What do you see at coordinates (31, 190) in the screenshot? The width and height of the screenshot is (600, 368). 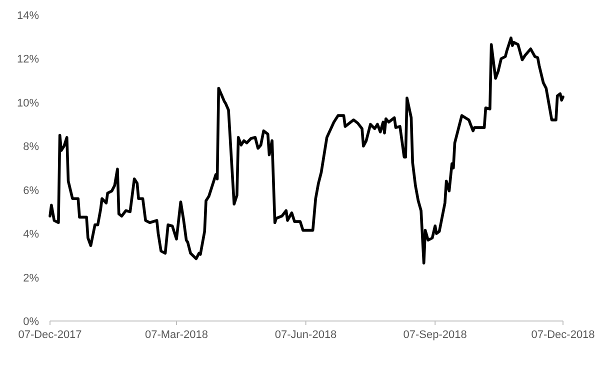 I see `y-tick-label: 6%` at bounding box center [31, 190].